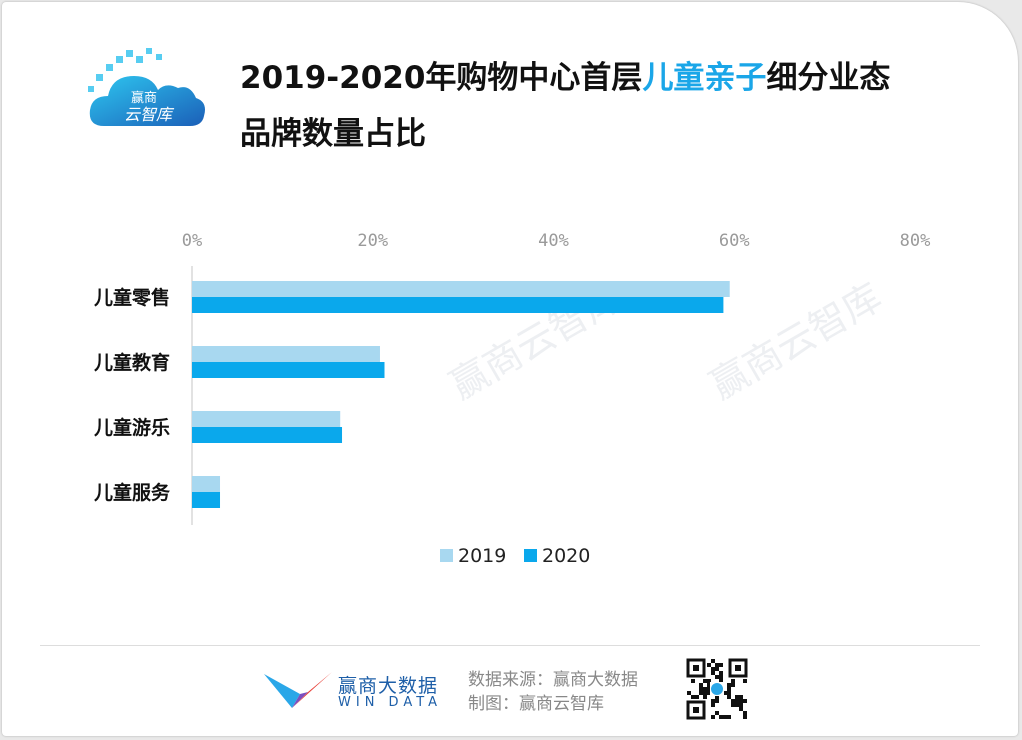  I want to click on title-part1: 2019-2020年购物中心首层, so click(441, 78).